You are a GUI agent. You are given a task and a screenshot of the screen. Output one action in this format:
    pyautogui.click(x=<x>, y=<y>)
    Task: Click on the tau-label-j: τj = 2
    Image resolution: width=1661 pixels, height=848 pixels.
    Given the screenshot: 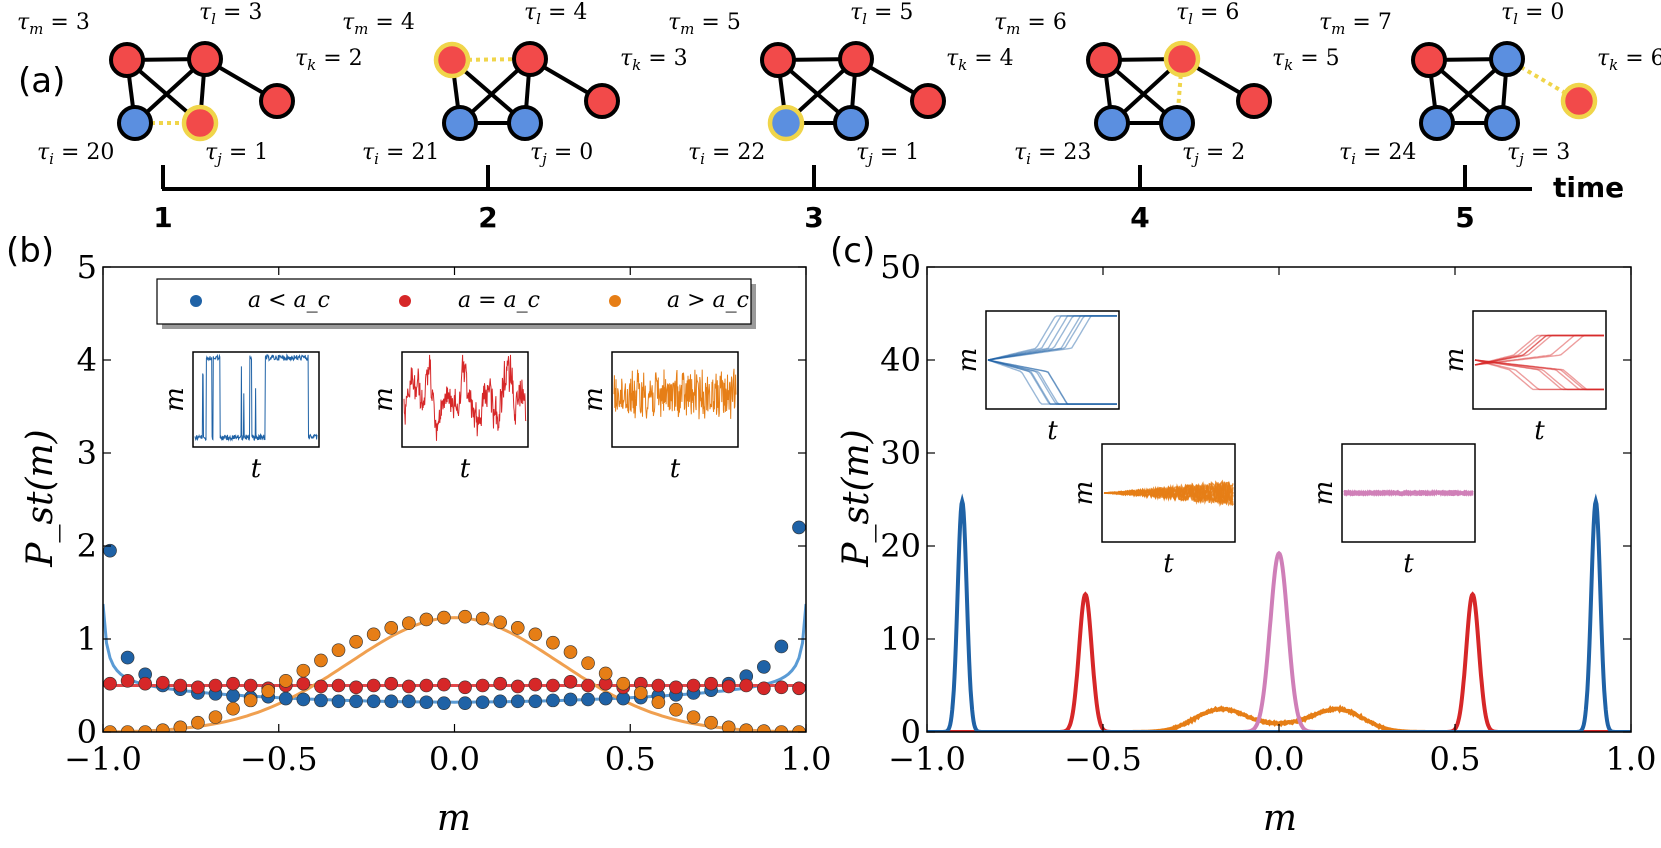 What is the action you would take?
    pyautogui.click(x=1213, y=154)
    